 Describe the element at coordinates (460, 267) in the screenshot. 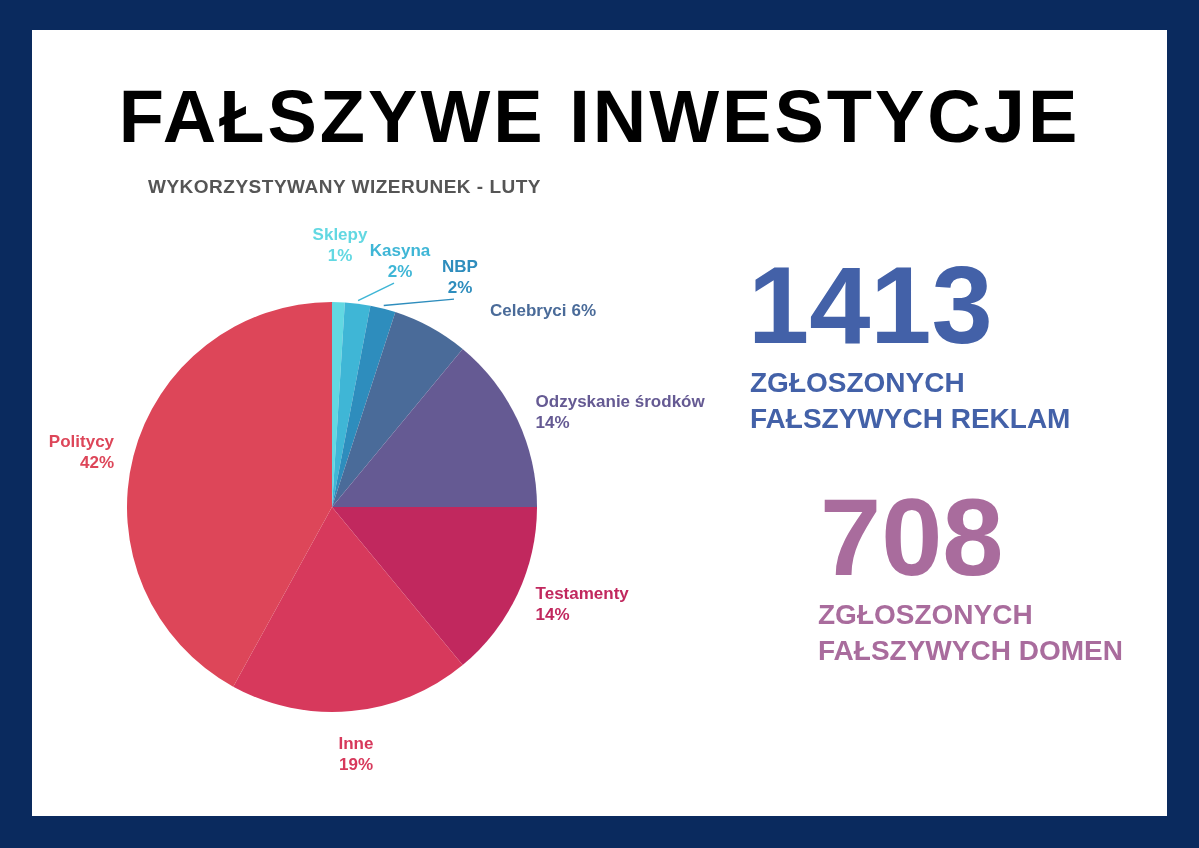

I see `slice-label: NBP` at that location.